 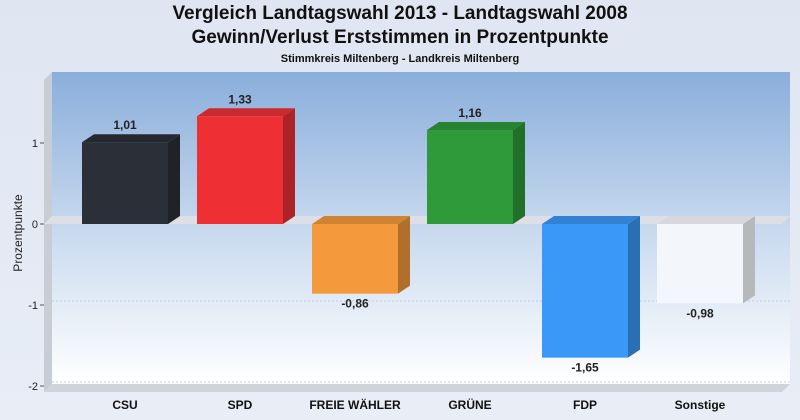 I want to click on y-axis-label: Prozentpunkte, so click(x=18, y=233).